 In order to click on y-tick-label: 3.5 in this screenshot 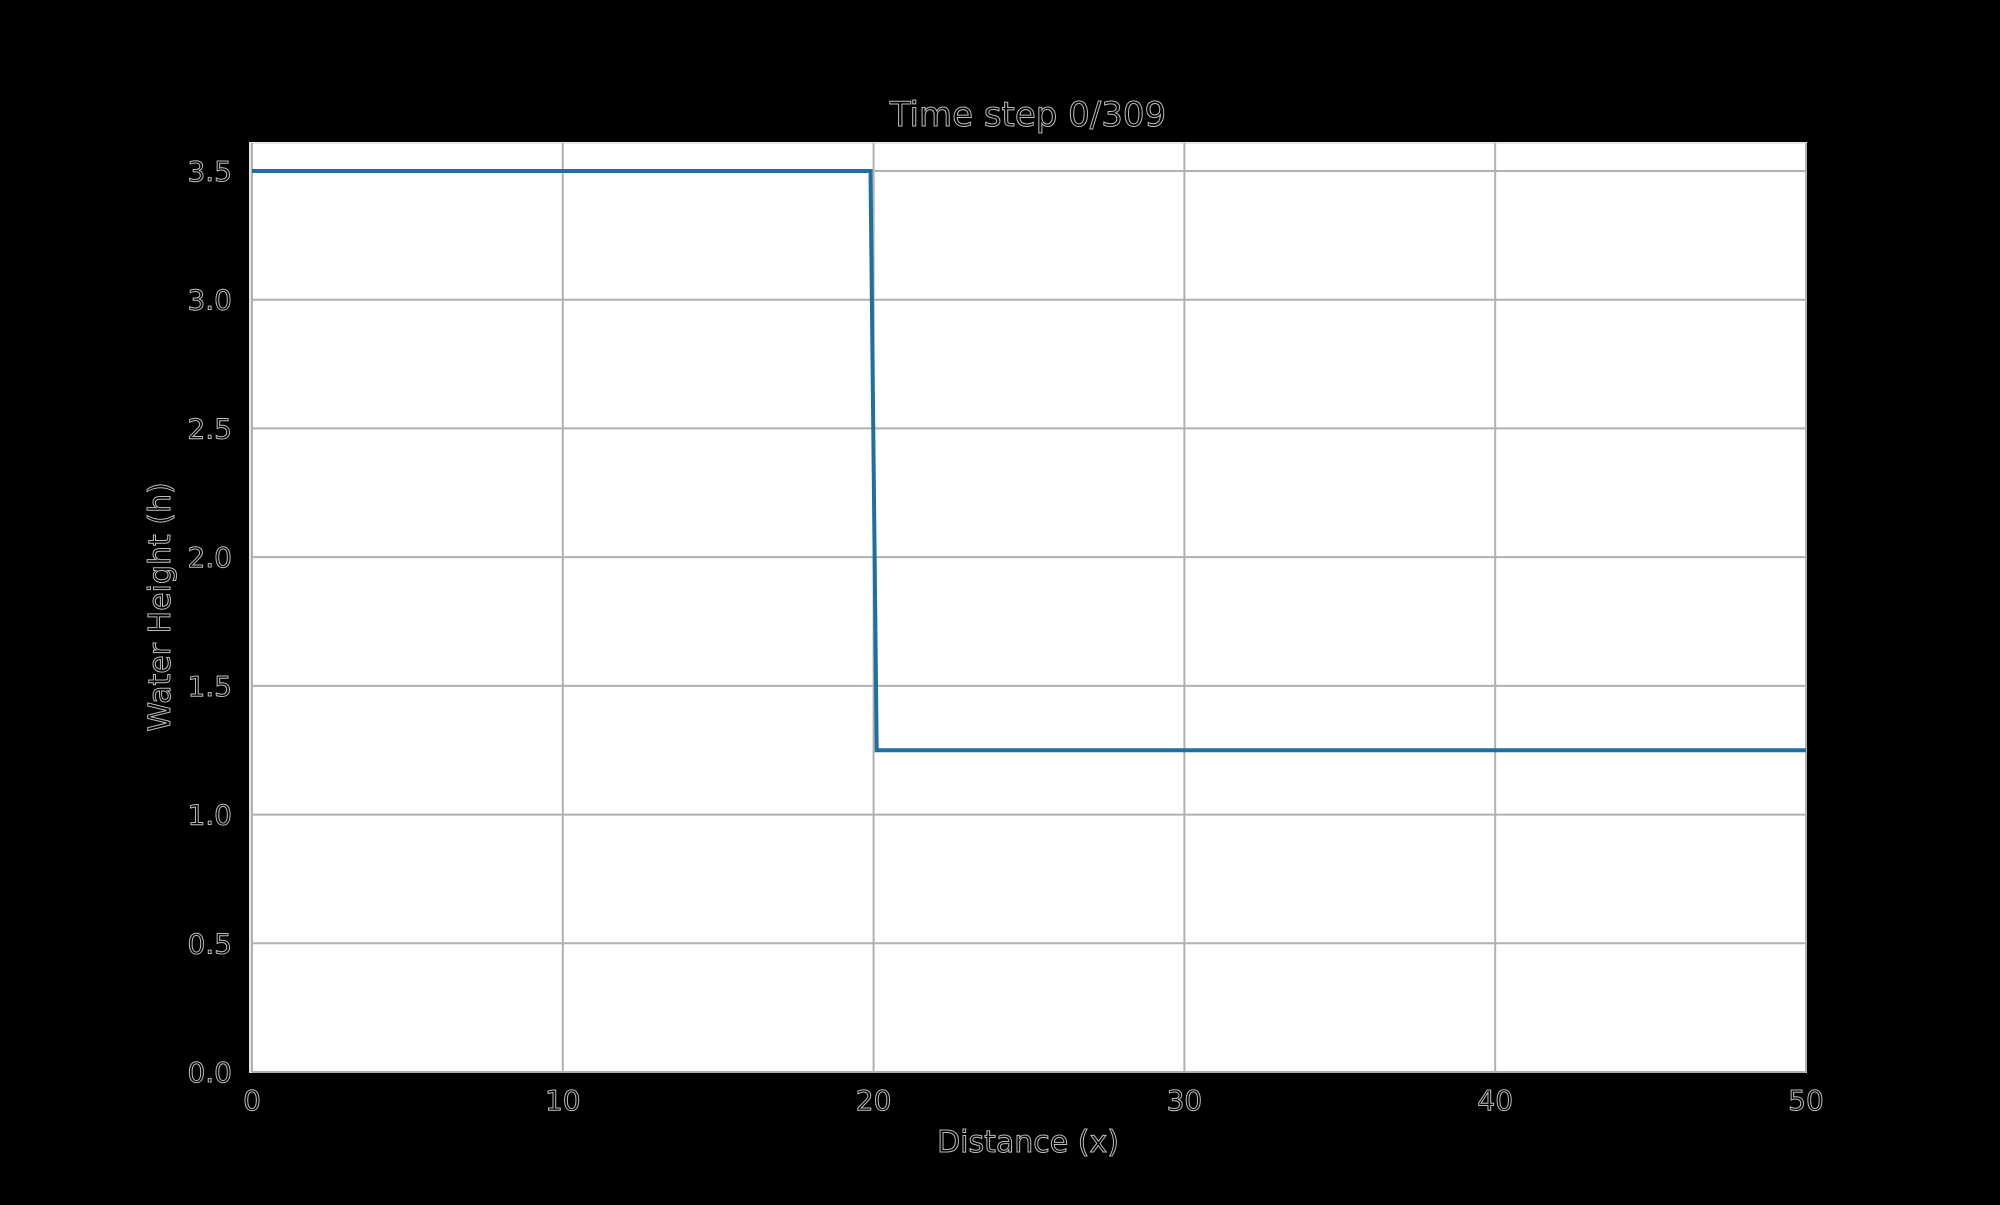, I will do `click(209, 171)`.